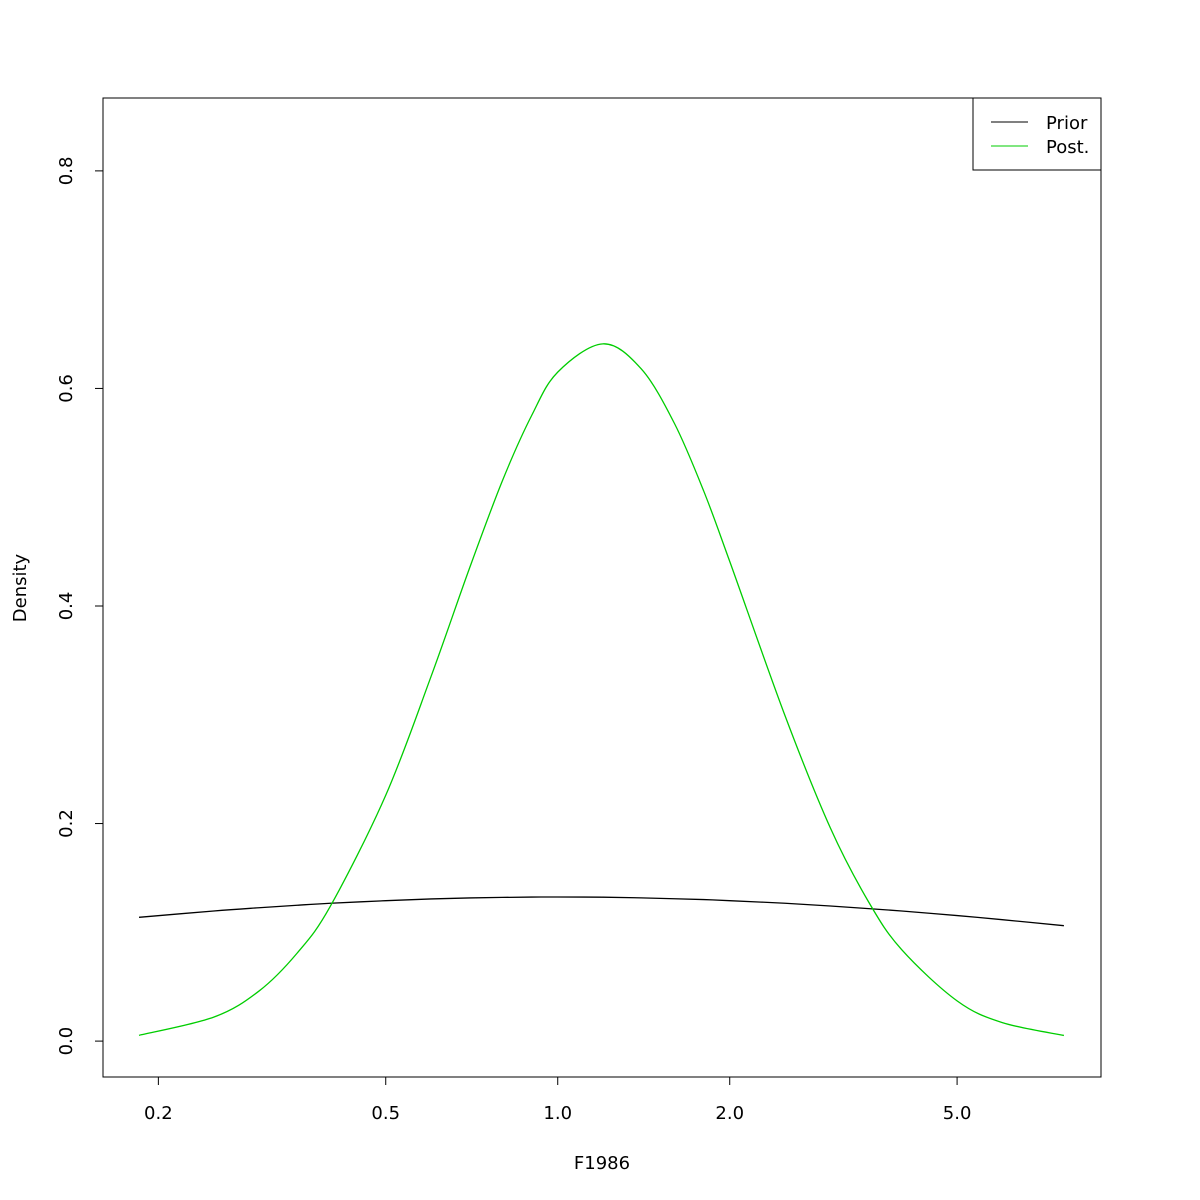  Describe the element at coordinates (557, 1113) in the screenshot. I see `x-tick-label: 1.0` at that location.